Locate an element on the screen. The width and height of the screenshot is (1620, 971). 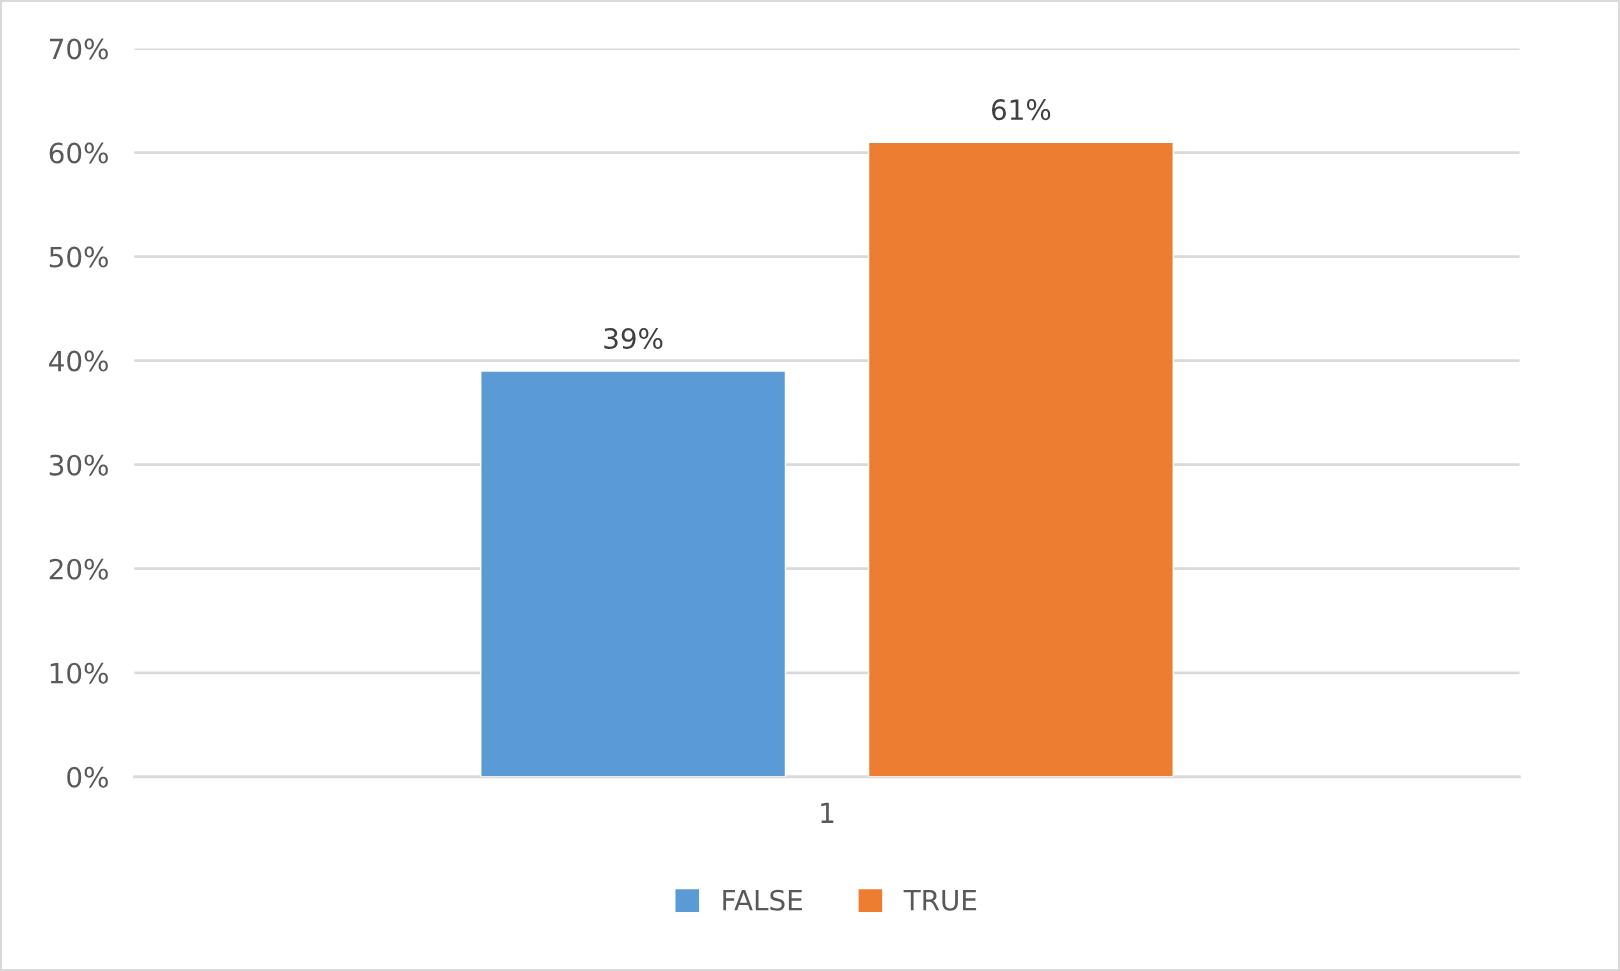
legend-label: TRUE is located at coordinates (940, 900).